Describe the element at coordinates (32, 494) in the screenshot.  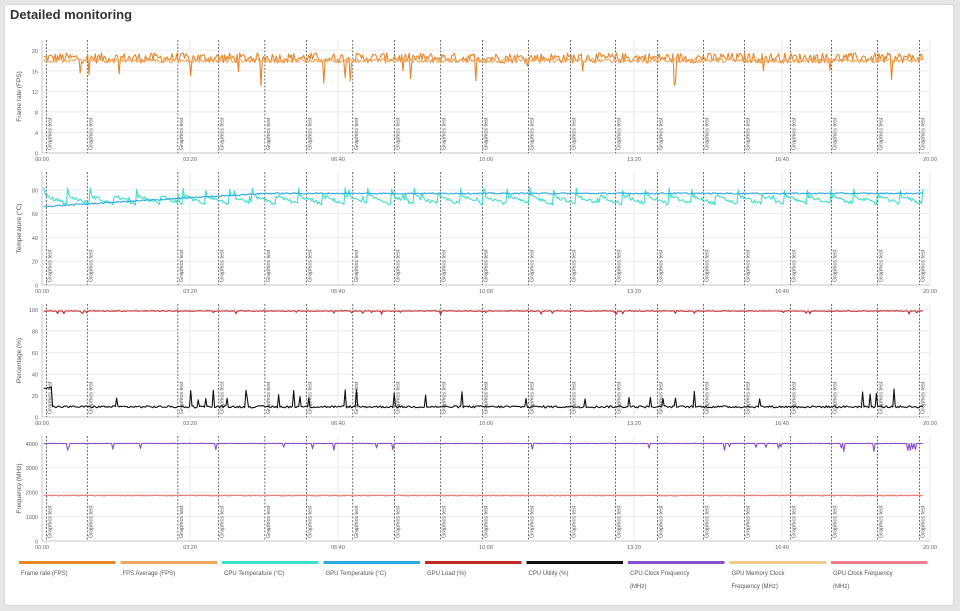
I see `y-tick-label: 2000` at that location.